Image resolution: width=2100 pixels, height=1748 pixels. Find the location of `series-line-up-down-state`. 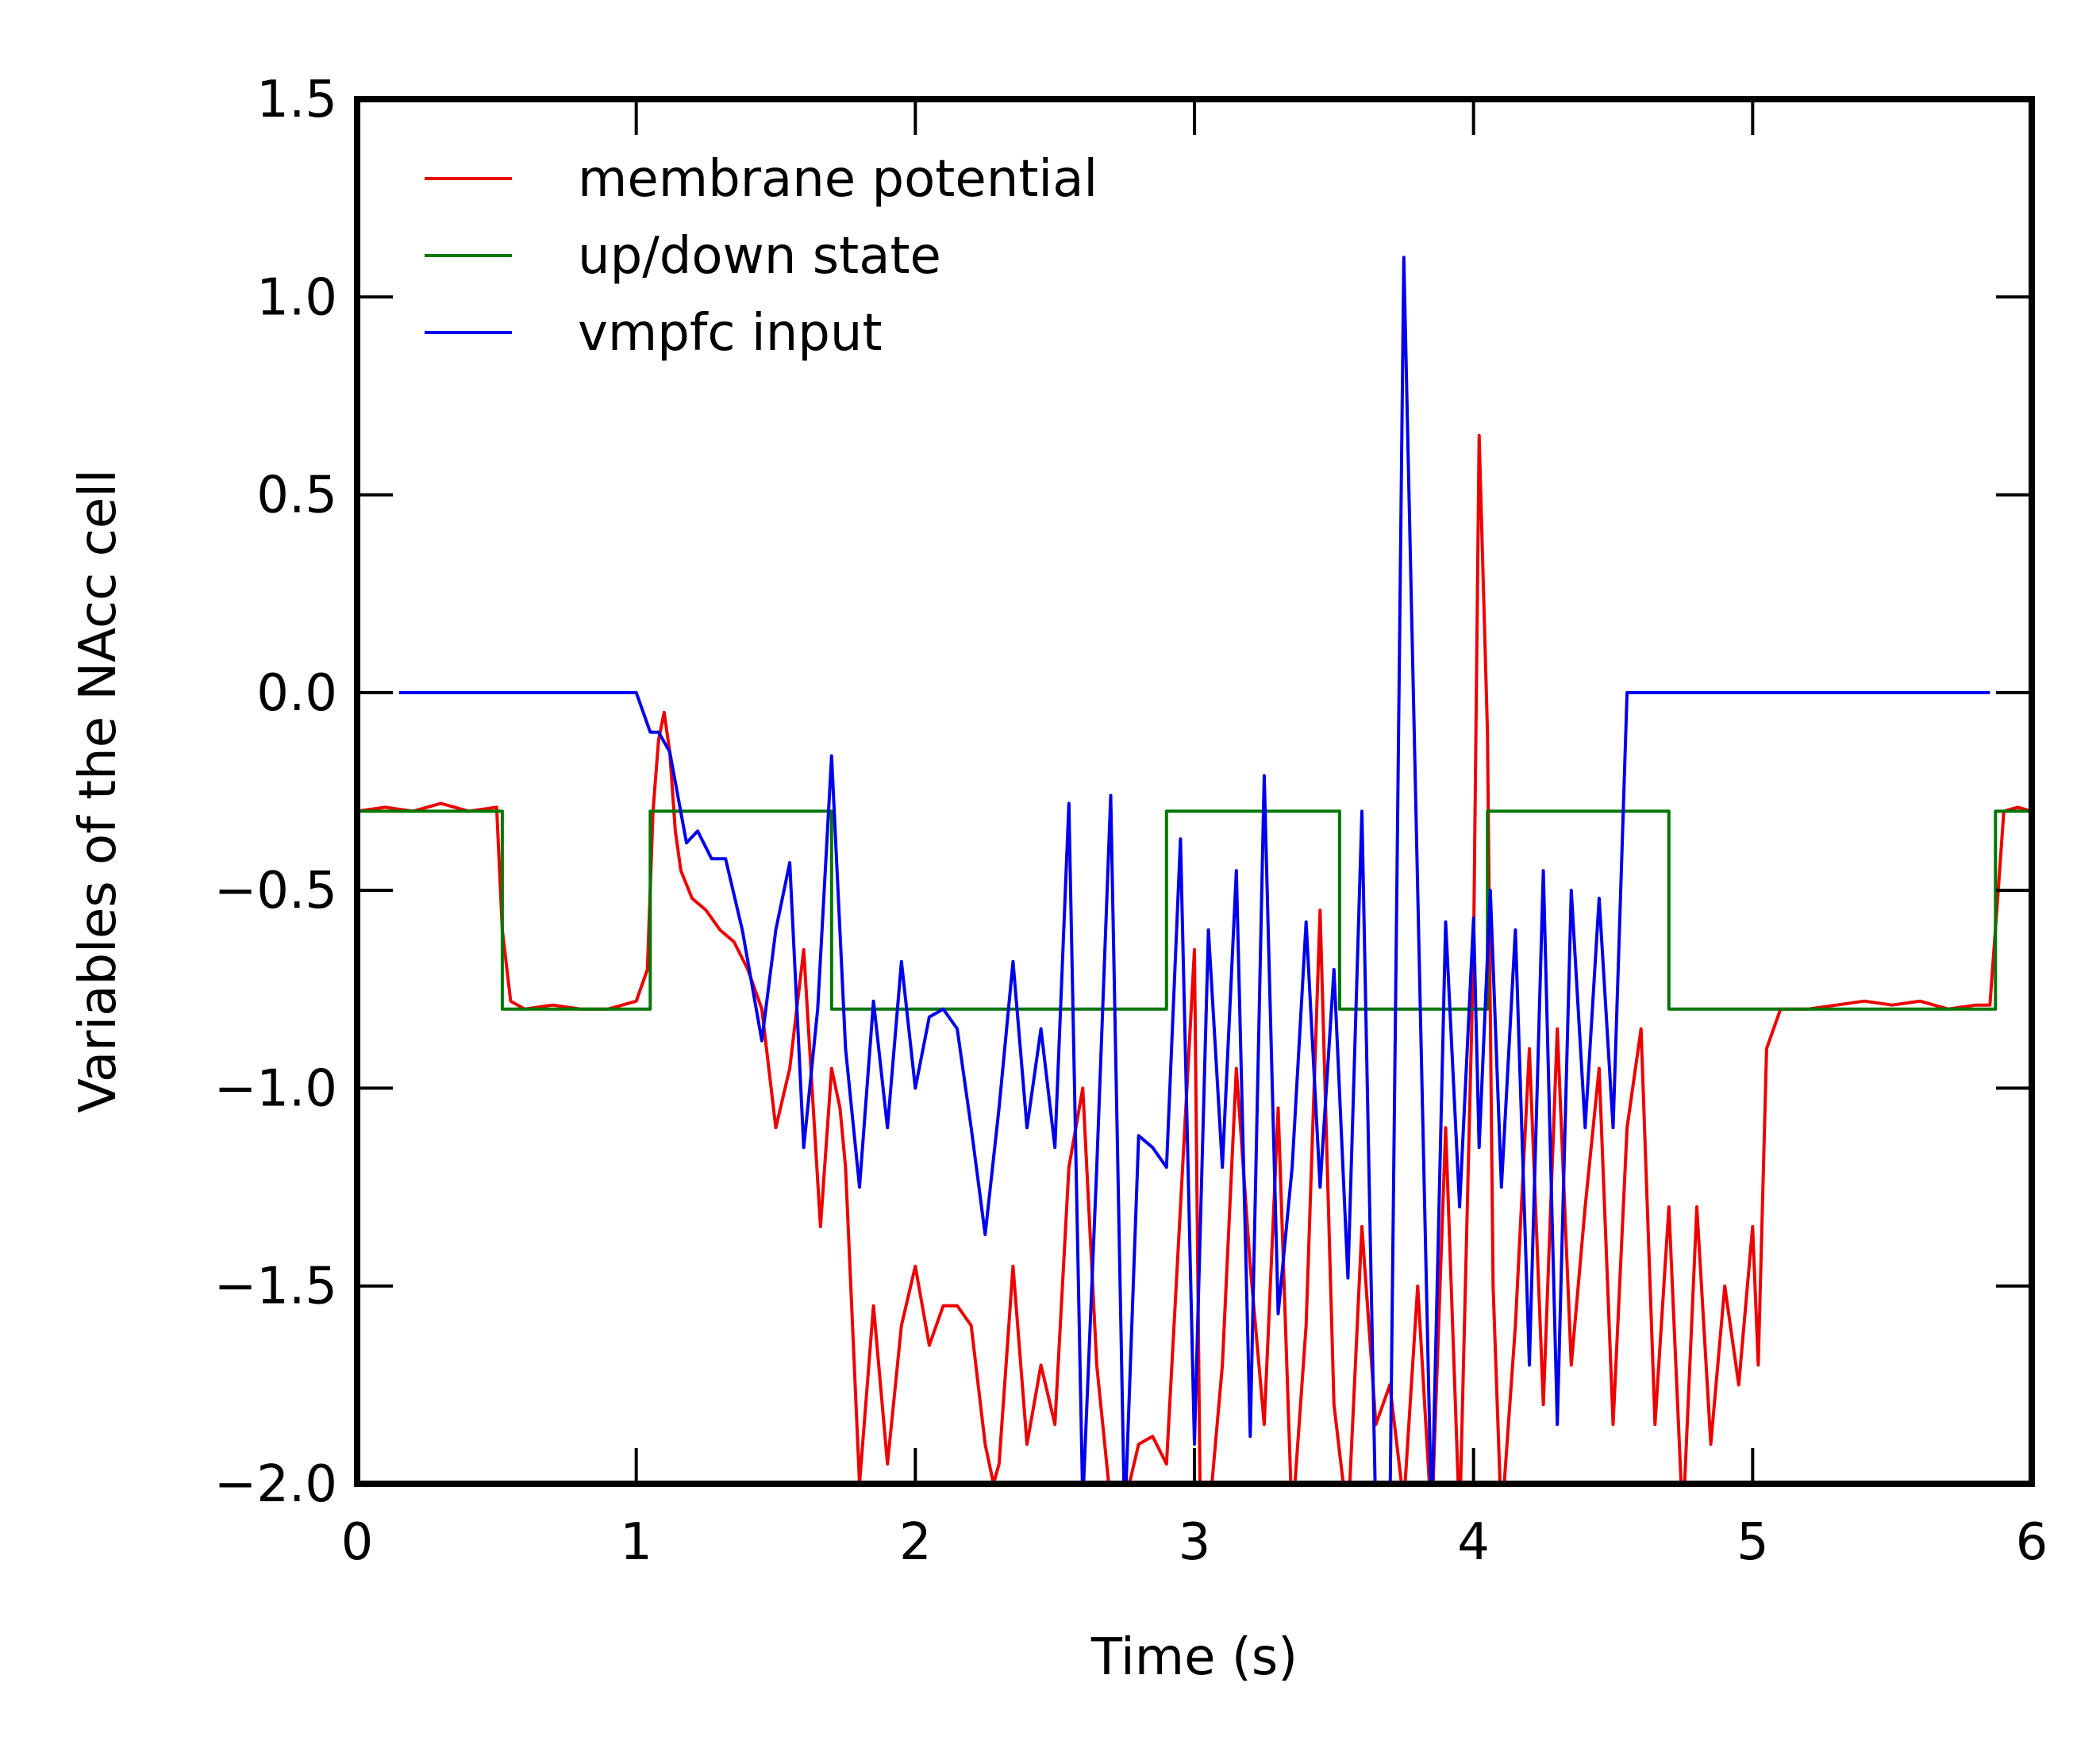

series-line-up-down-state is located at coordinates (1194, 910).